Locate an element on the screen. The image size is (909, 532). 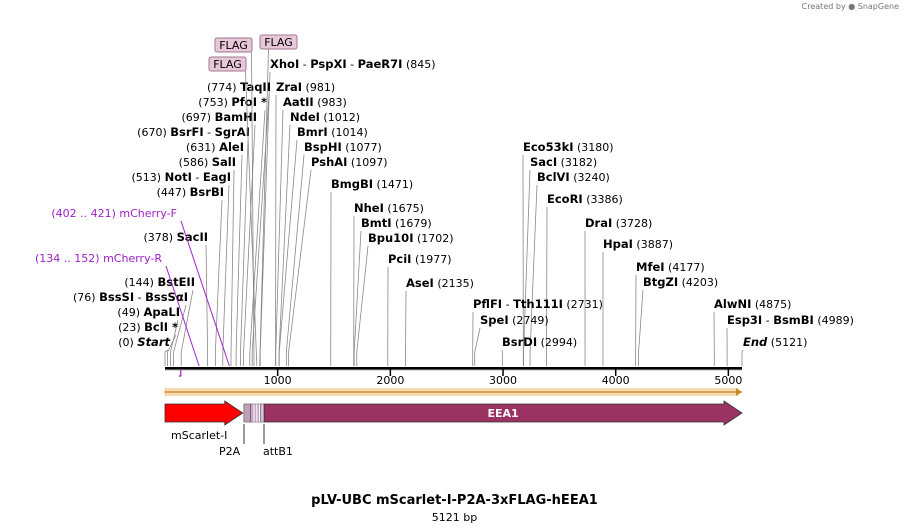
site-label-pflfi-tth111i: PflFI - Tth111I (2731) is located at coordinates (538, 304).